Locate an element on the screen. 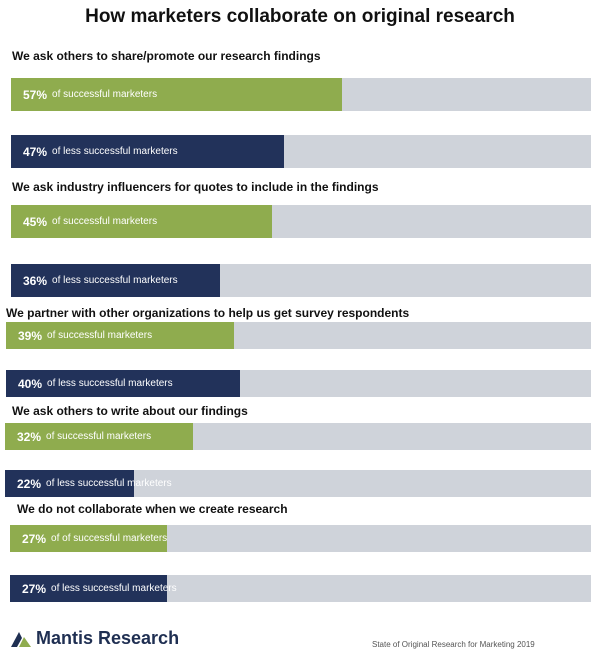  bar-data-label: 40% of less successful marketers is located at coordinates (95, 383).